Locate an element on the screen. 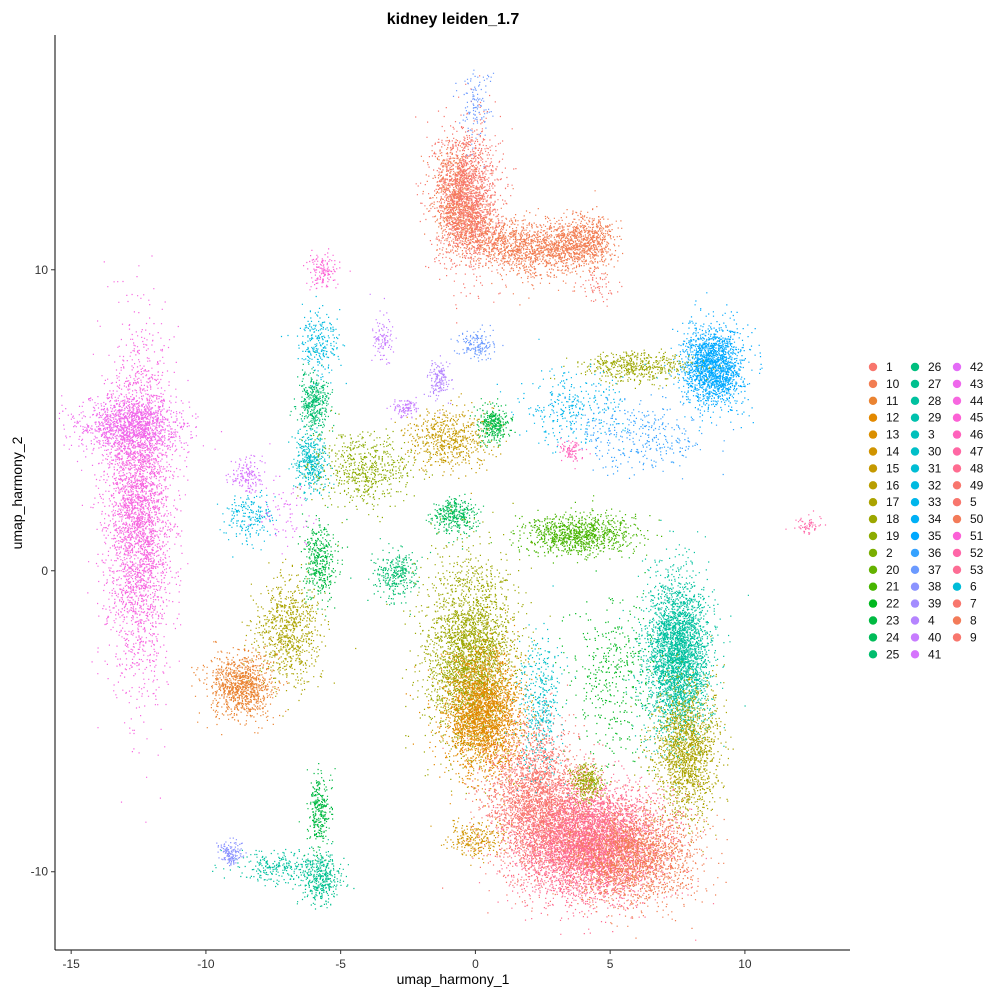 Image resolution: width=1000 pixels, height=1000 pixels. legend-label: 30 is located at coordinates (935, 452).